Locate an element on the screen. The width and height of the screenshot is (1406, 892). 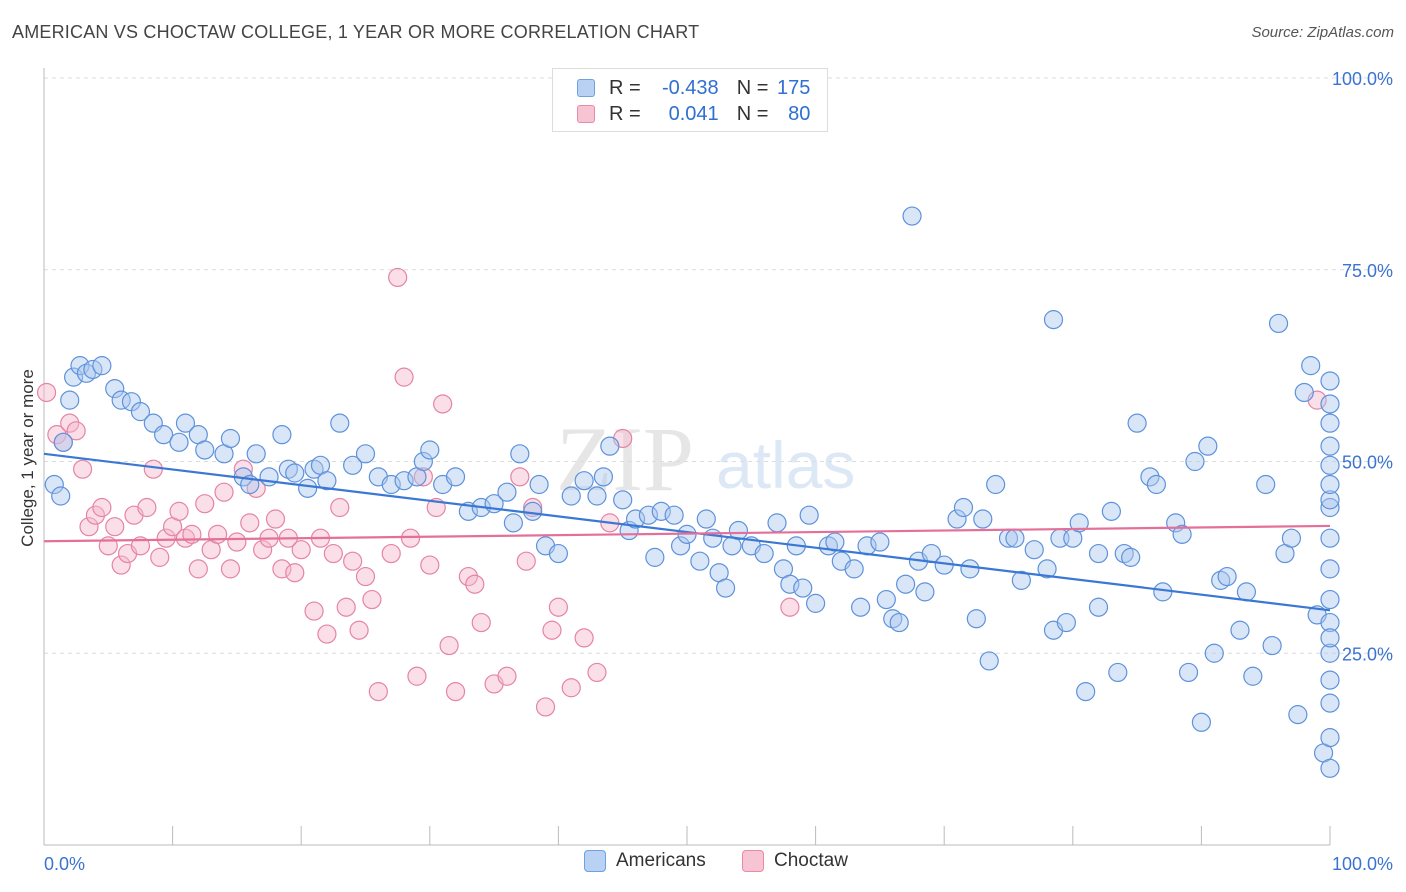
americans-legend-swatch is located at coordinates (595, 861).